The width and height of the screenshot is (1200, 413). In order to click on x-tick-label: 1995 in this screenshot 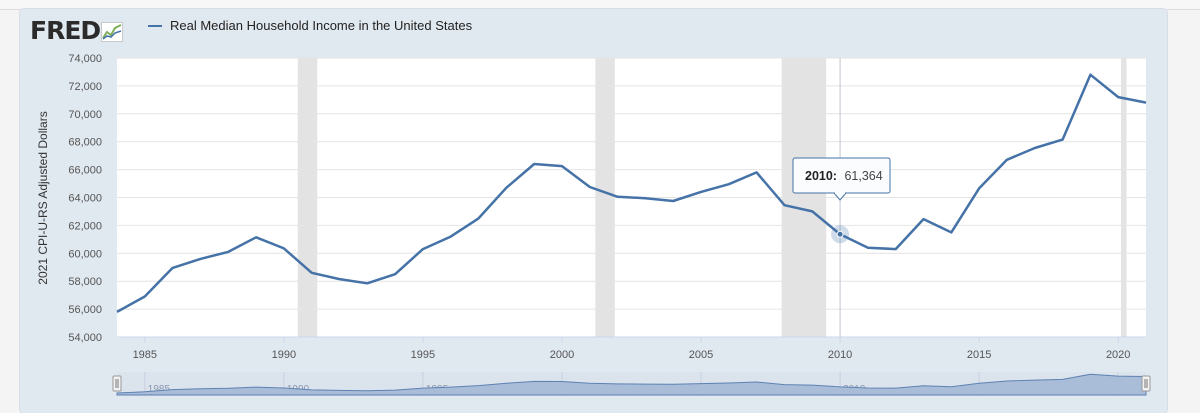, I will do `click(423, 355)`.